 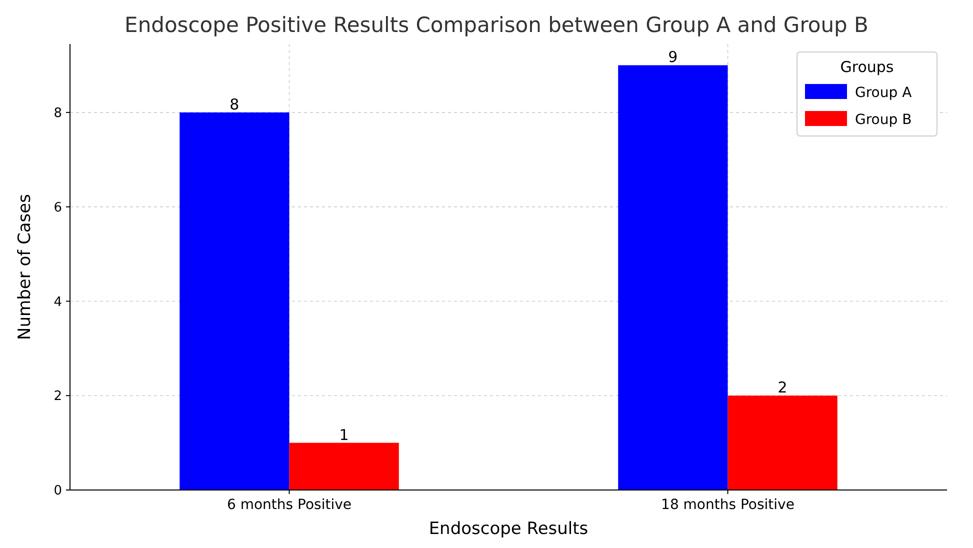 What do you see at coordinates (783, 387) in the screenshot?
I see `data-label: 2` at bounding box center [783, 387].